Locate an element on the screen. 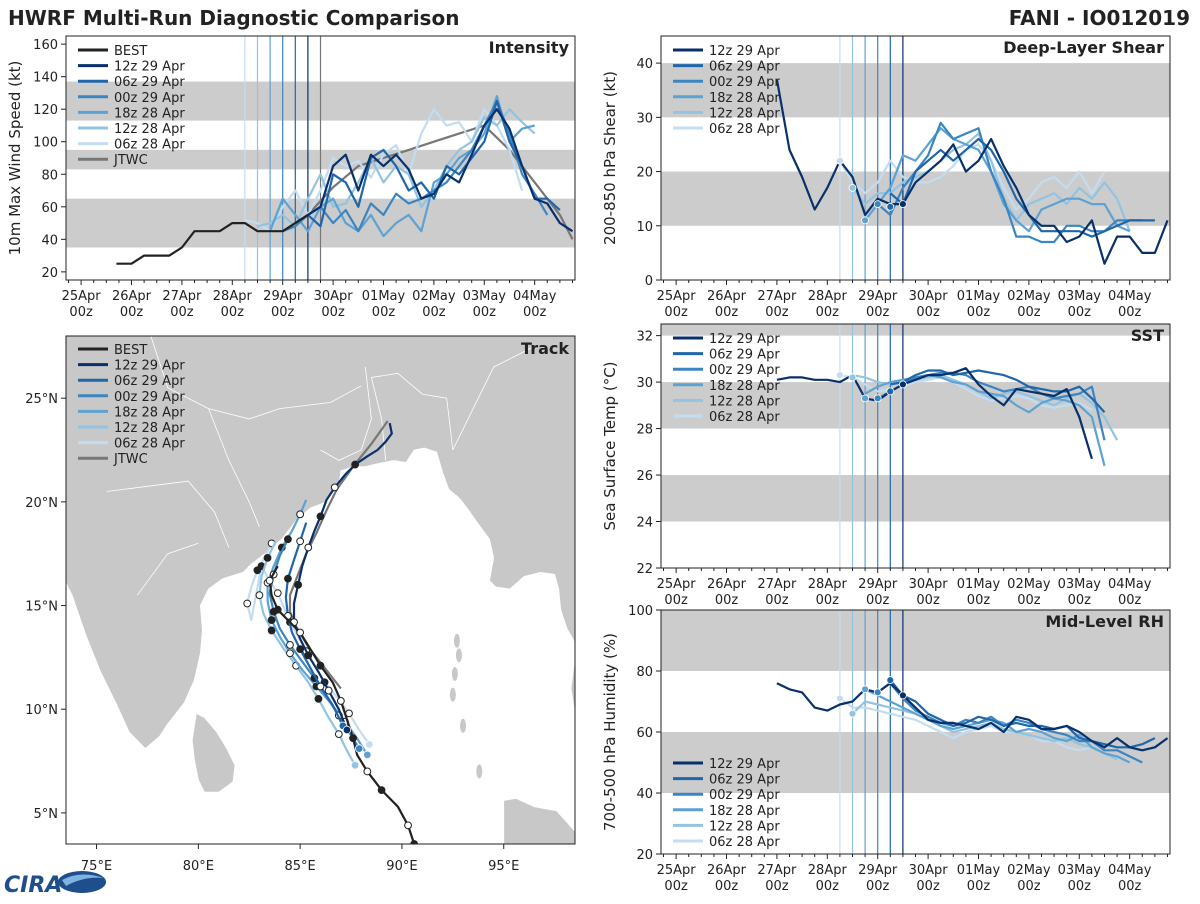 The width and height of the screenshot is (1200, 904). intensity-series-12z-29-apr is located at coordinates (440, 170).